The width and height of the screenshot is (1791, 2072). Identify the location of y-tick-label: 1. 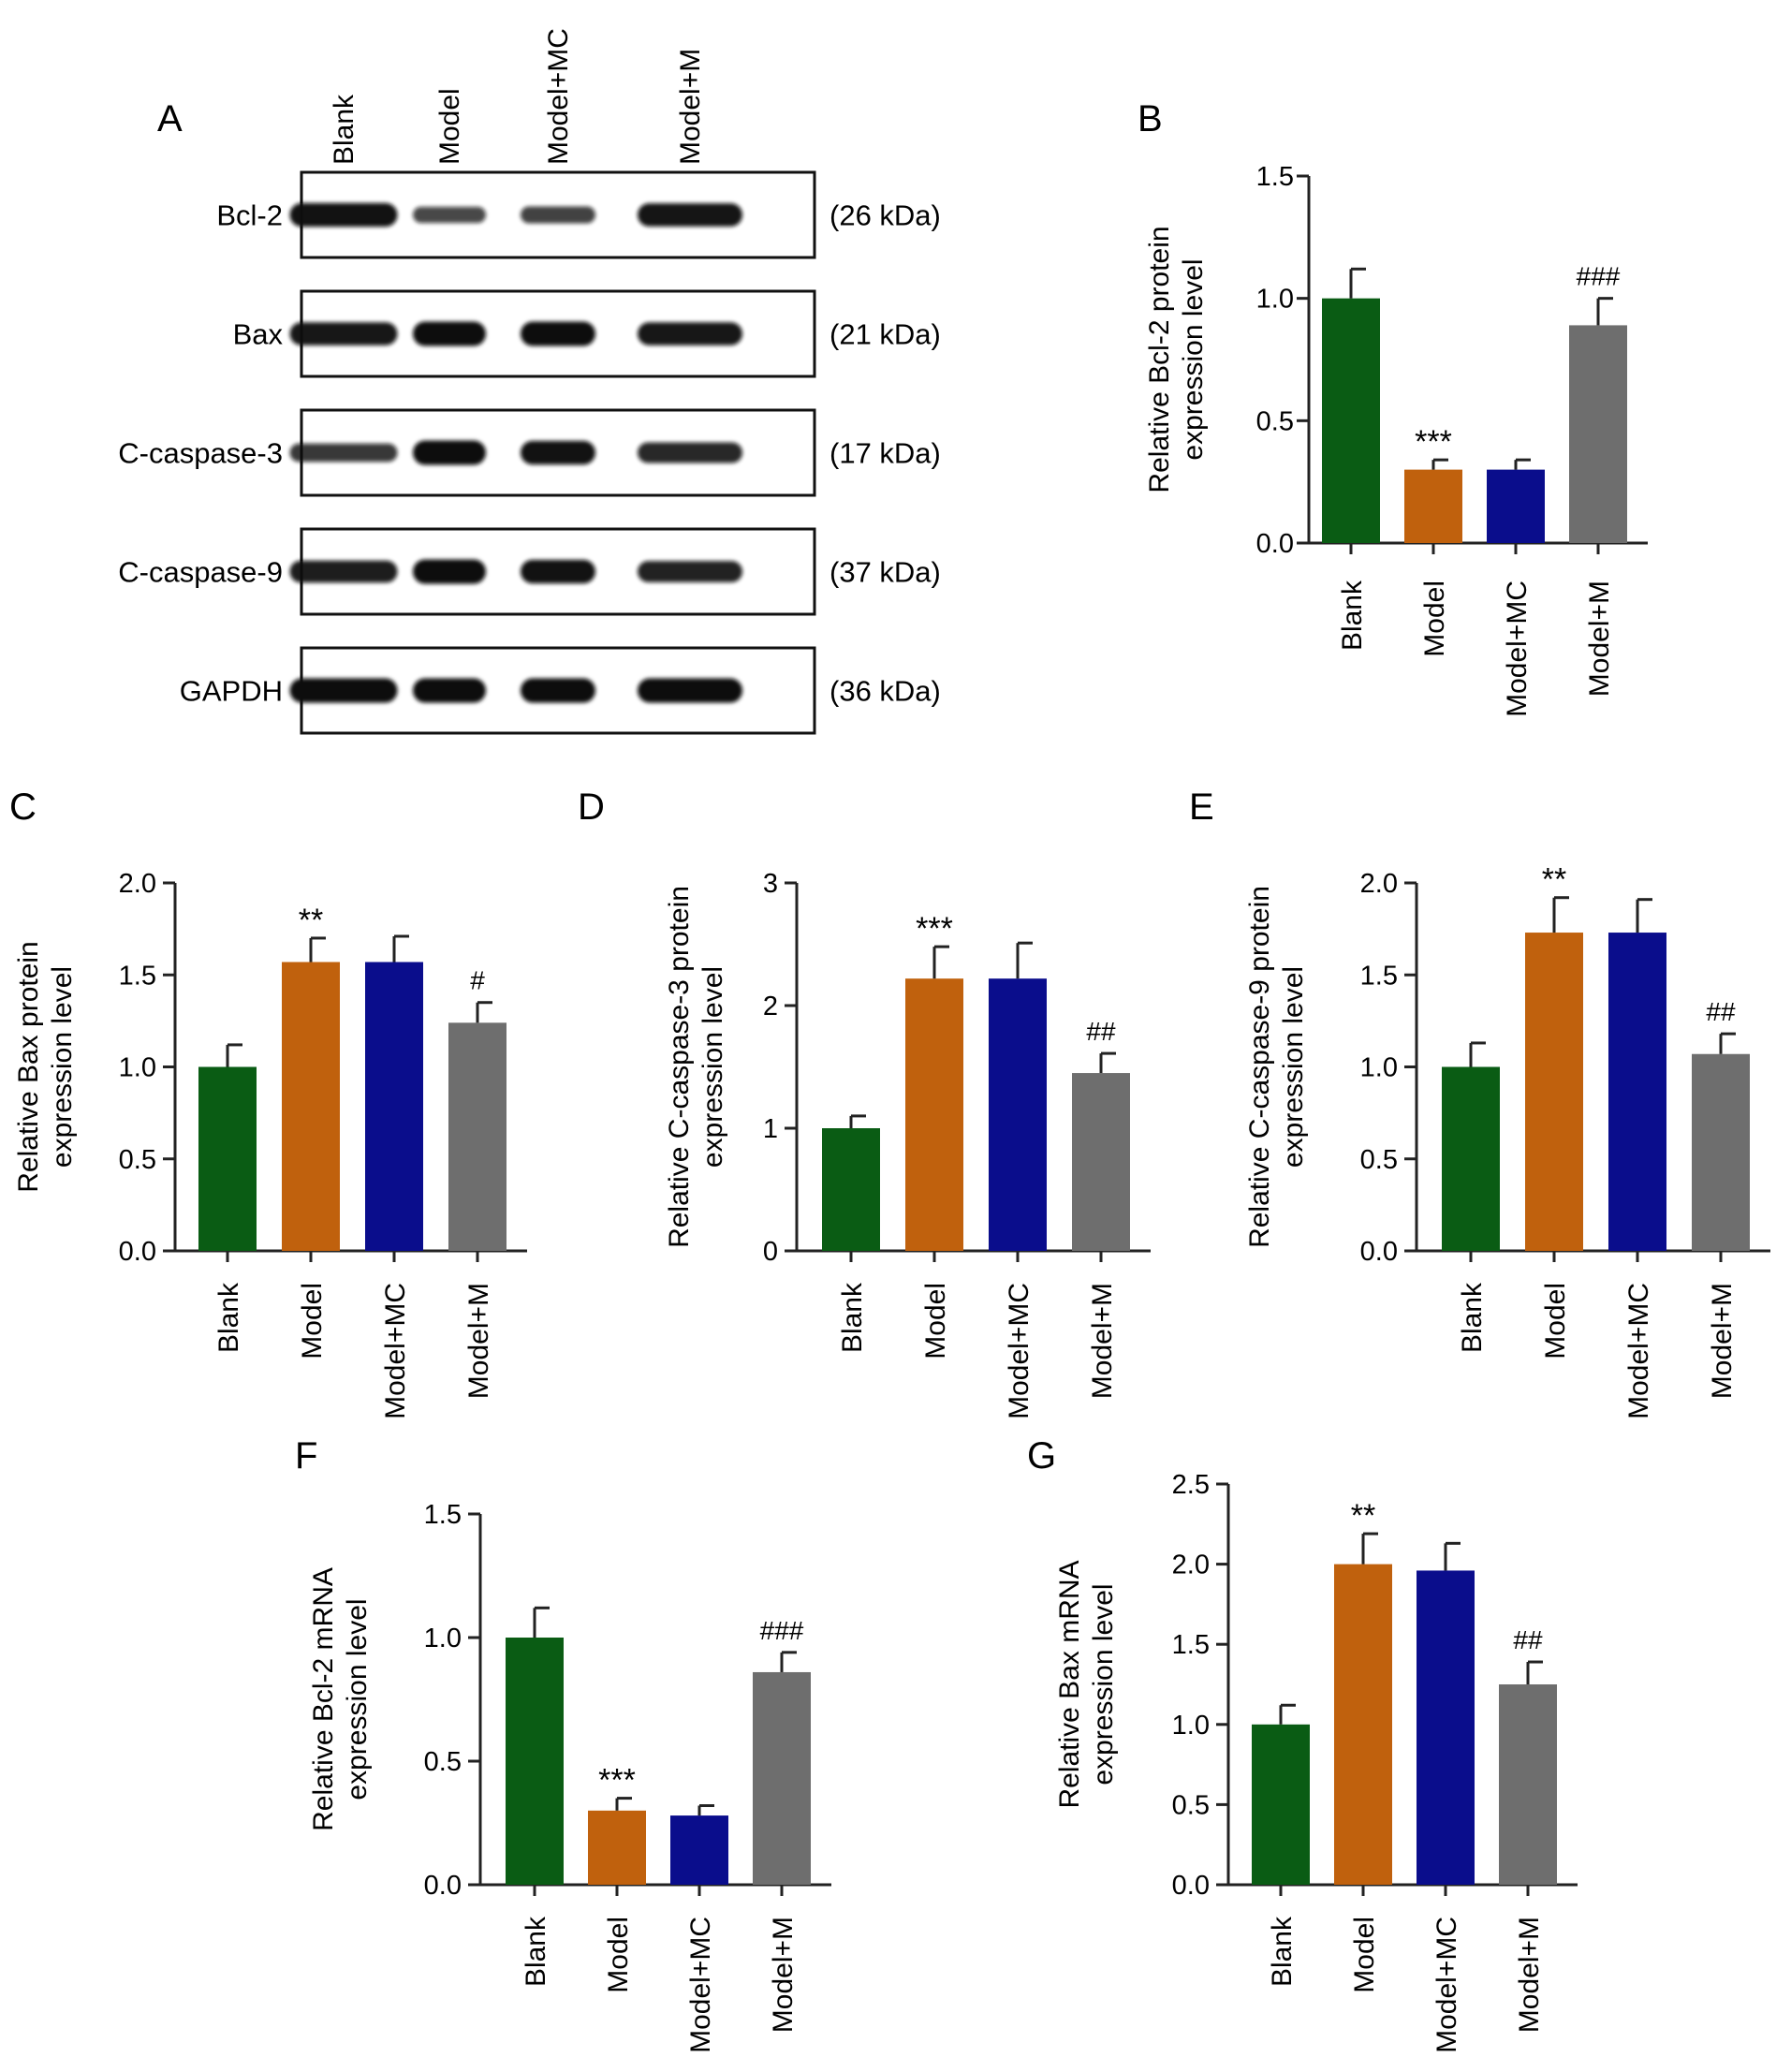
(771, 1129).